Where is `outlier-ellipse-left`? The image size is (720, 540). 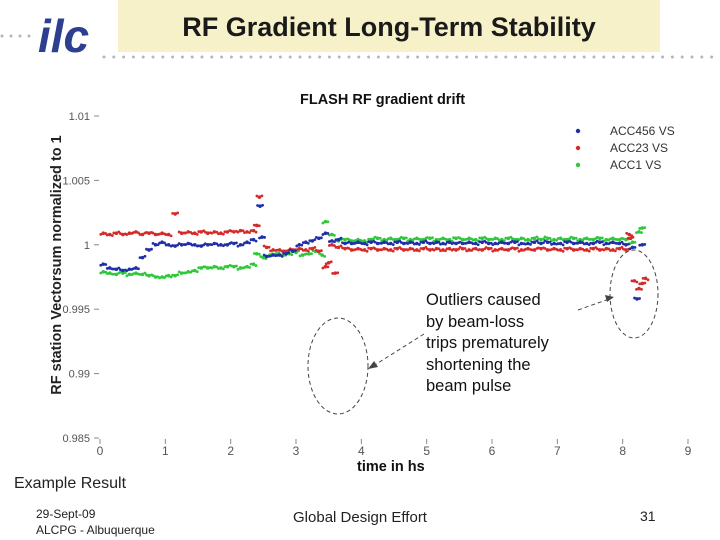
outlier-ellipse-left is located at coordinates (338, 366).